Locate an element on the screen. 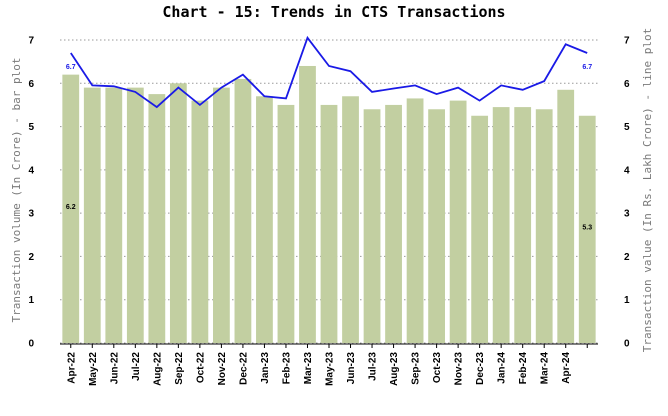 This screenshot has height=416, width=668. y-tick-left-6: 6 is located at coordinates (31, 84).